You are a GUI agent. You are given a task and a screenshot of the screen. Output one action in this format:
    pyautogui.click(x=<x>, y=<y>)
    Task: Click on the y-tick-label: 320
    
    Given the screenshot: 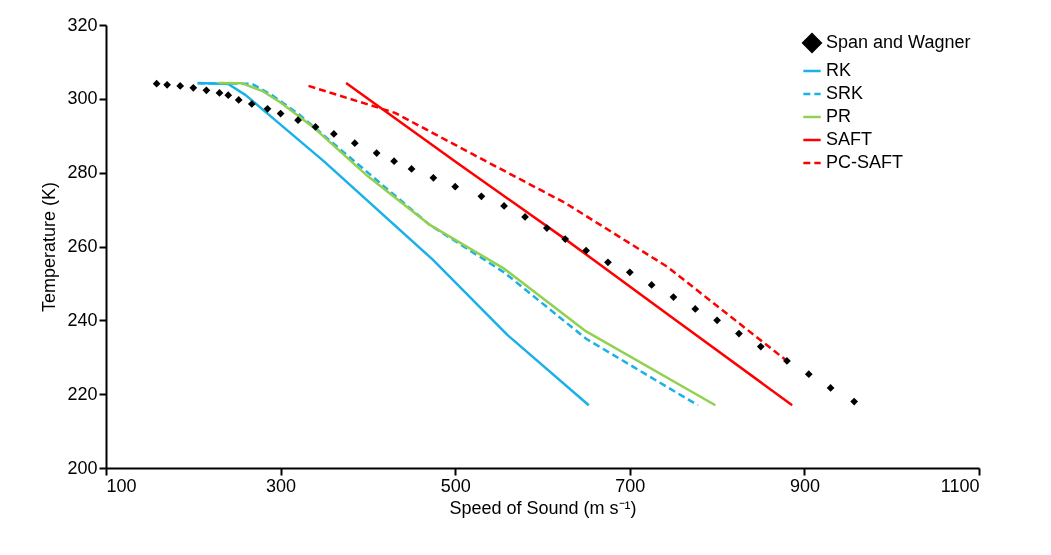 What is the action you would take?
    pyautogui.click(x=82, y=24)
    